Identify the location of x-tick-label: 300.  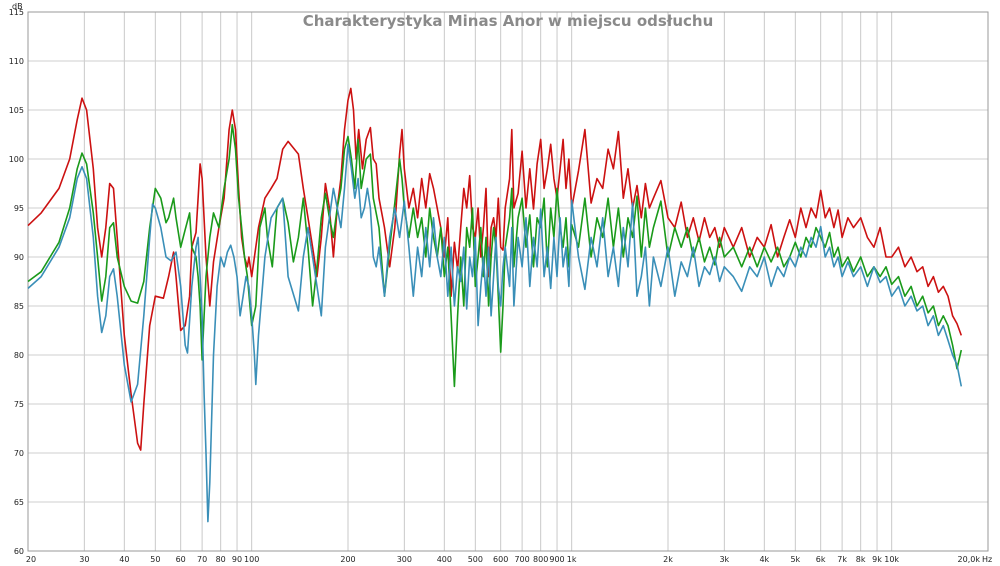
(404, 559).